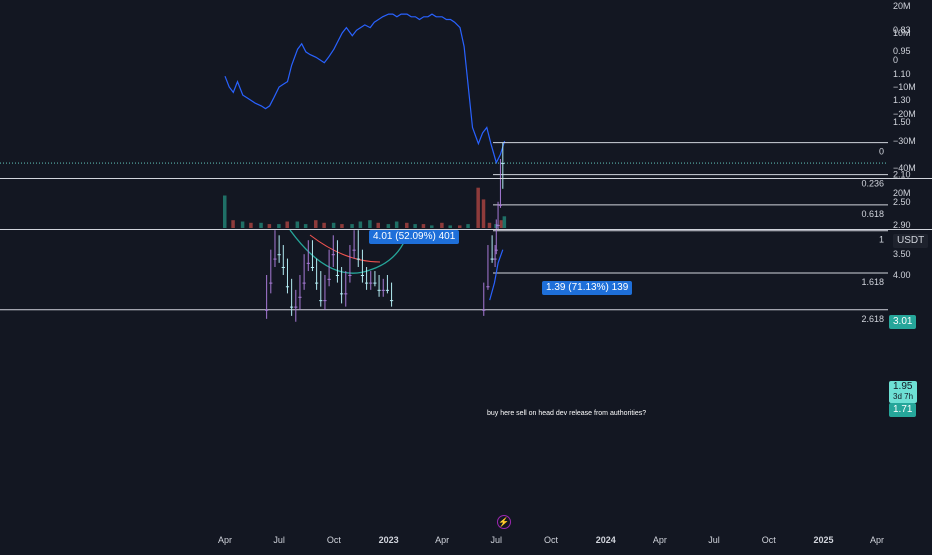 The height and width of the screenshot is (555, 932). What do you see at coordinates (902, 122) in the screenshot?
I see `price-tick-label: 1.50` at bounding box center [902, 122].